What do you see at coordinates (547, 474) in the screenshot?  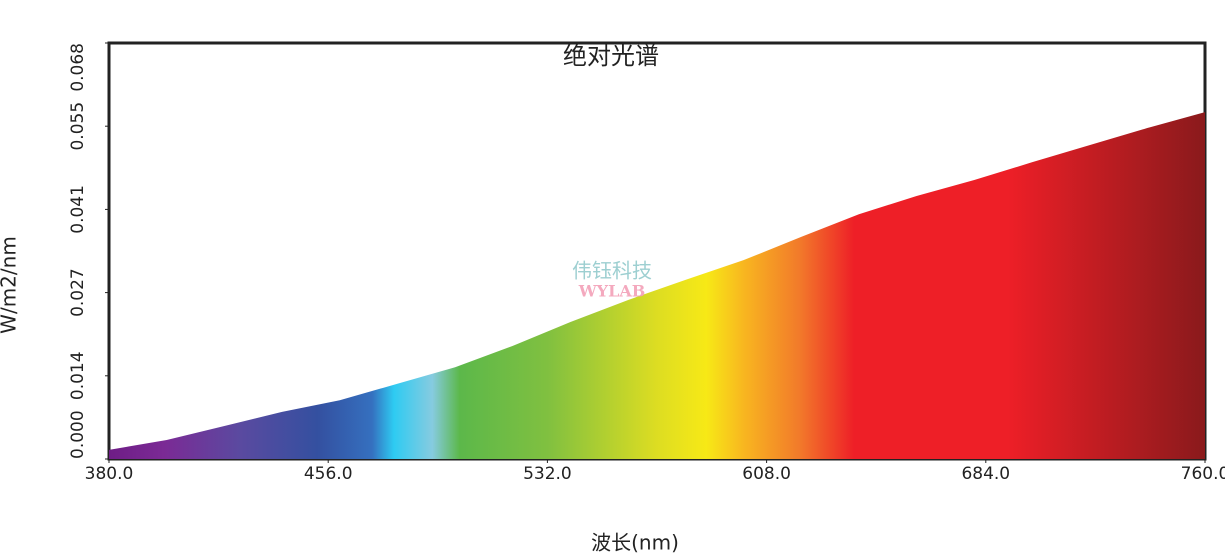 I see `x-tick-label: 532.0` at bounding box center [547, 474].